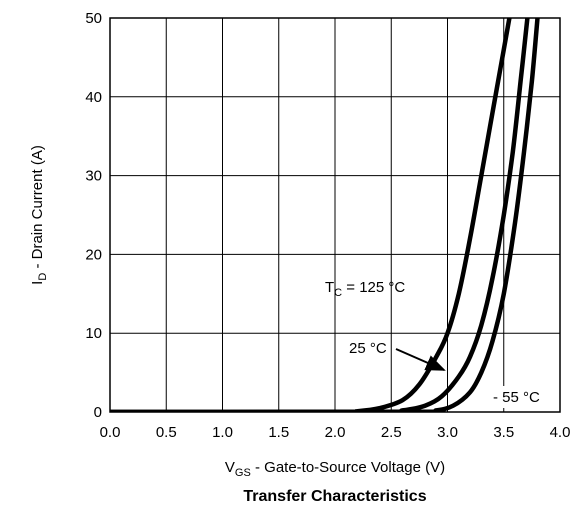 This screenshot has height=507, width=581. What do you see at coordinates (93, 215) in the screenshot?
I see `y-axis-ticks: 0 10 20 30 40 50` at bounding box center [93, 215].